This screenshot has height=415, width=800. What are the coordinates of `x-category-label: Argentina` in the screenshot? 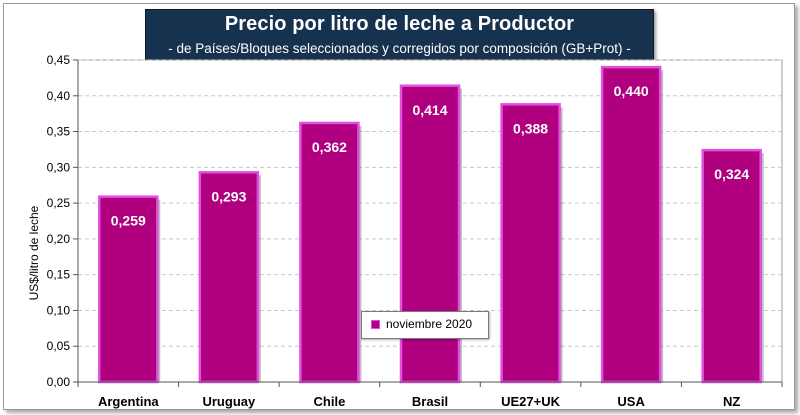 It's located at (128, 401).